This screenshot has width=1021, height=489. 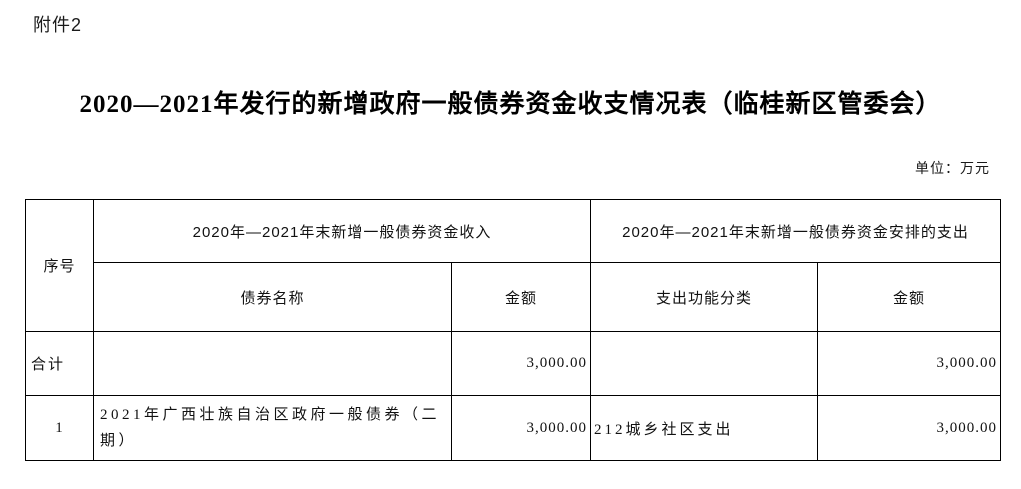 I want to click on total-bond-name-cell, so click(x=272, y=363).